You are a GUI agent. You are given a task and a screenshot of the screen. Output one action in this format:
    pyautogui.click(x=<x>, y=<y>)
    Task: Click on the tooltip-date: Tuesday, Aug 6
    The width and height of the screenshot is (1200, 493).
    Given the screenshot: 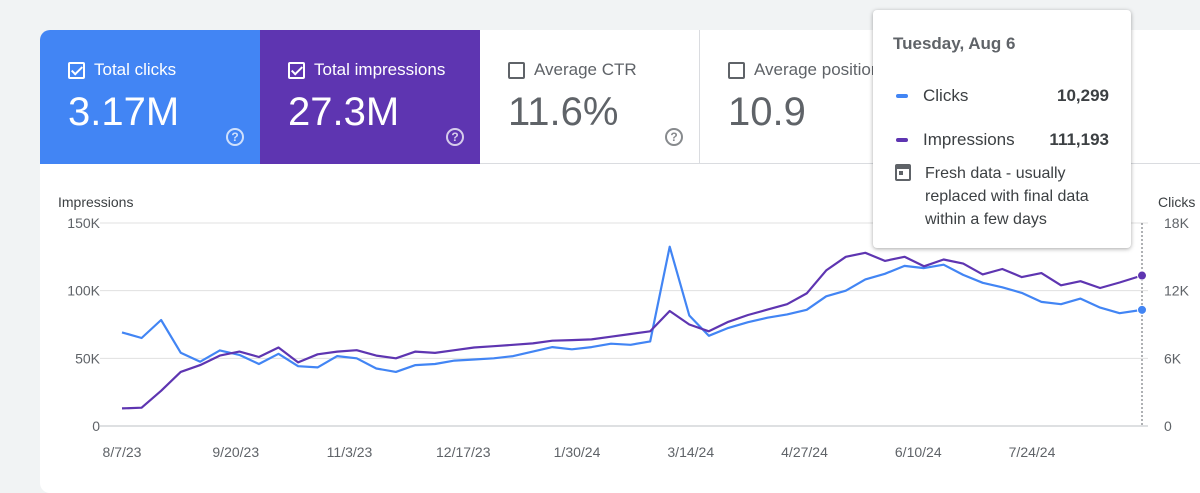 What is the action you would take?
    pyautogui.click(x=954, y=43)
    